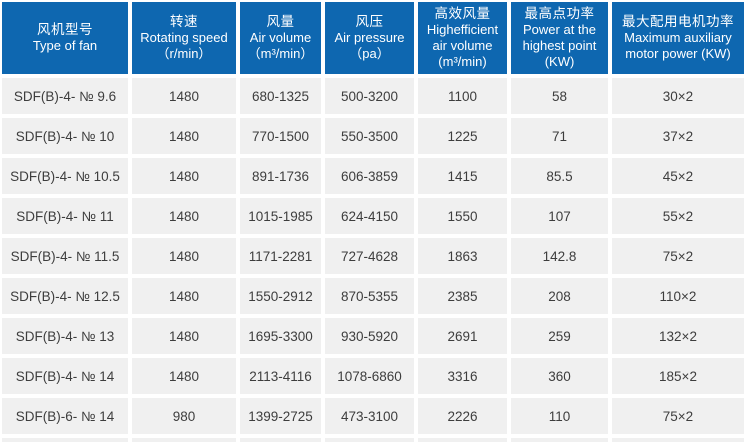  I want to click on header-line: 风压, so click(369, 21).